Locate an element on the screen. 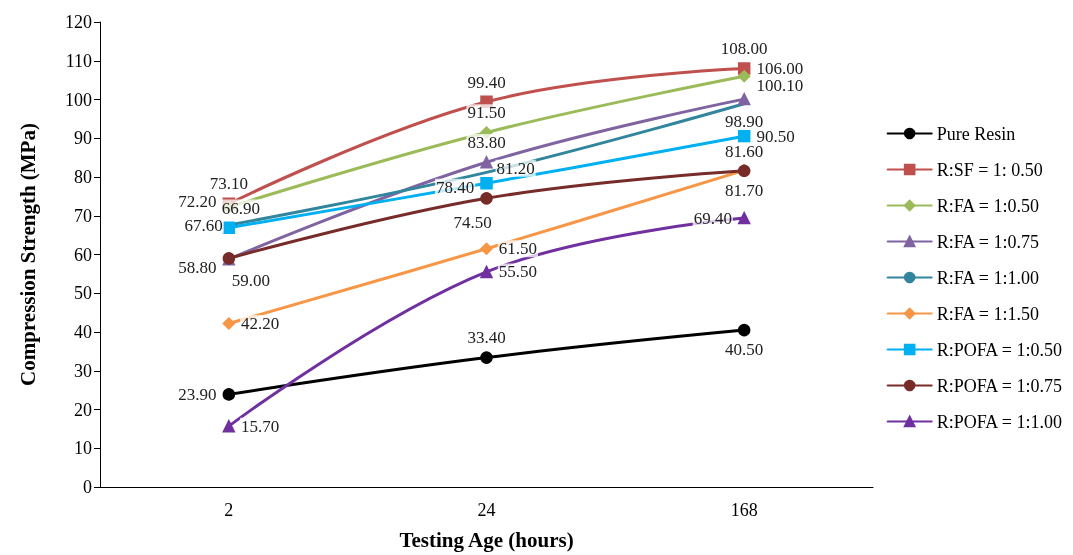 The height and width of the screenshot is (555, 1073). data-label: 78.40 is located at coordinates (455, 187).